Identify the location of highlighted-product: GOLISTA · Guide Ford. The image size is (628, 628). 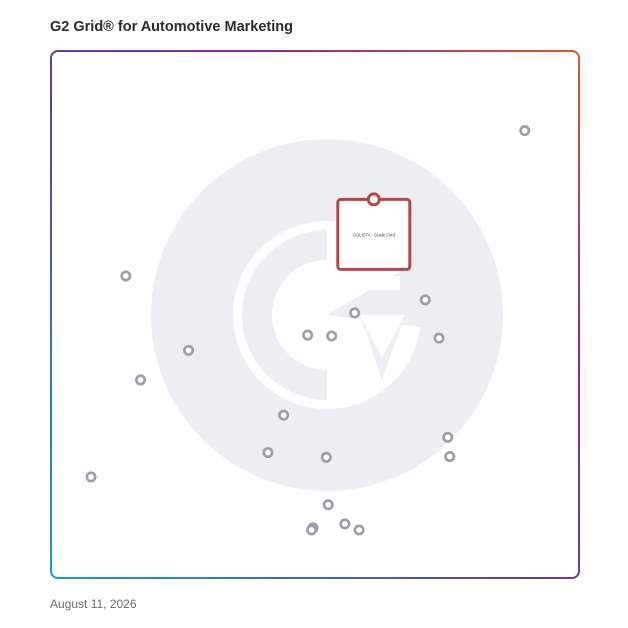
(374, 231).